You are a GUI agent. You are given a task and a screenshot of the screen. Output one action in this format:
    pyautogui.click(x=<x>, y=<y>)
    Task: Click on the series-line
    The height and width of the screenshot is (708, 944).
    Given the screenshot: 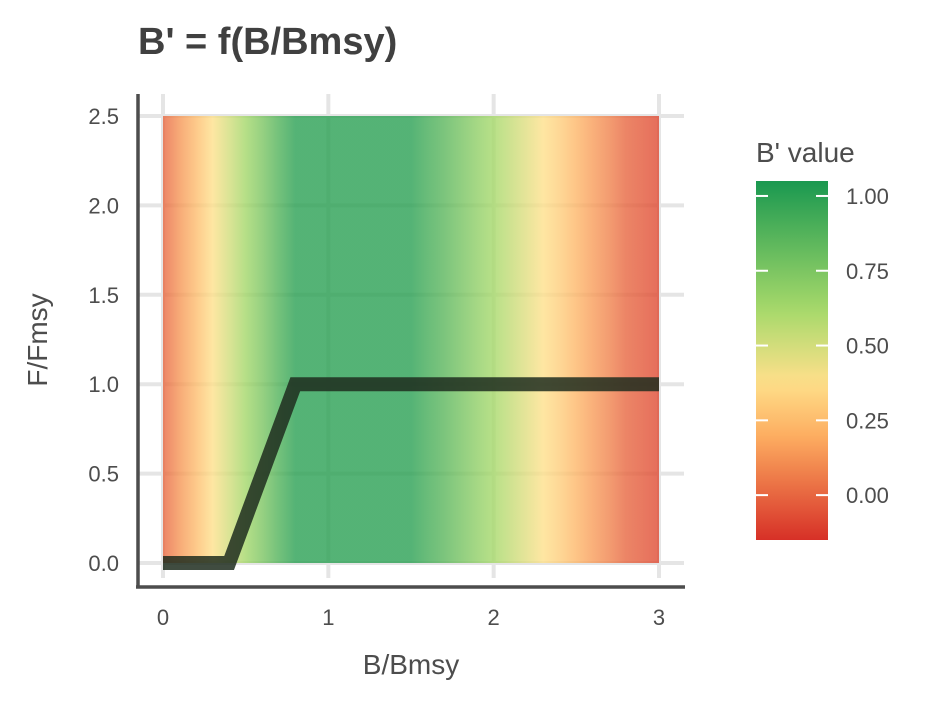 What is the action you would take?
    pyautogui.click(x=411, y=473)
    